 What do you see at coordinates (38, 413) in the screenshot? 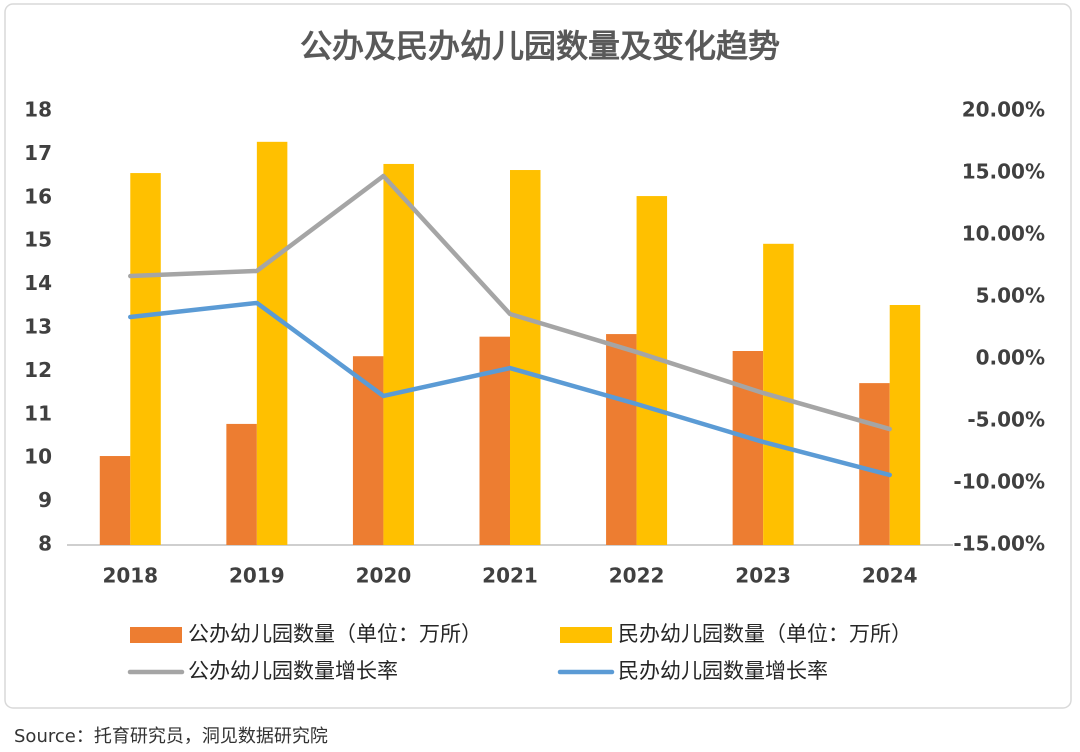
I see `y-tick-label: 11` at bounding box center [38, 413].